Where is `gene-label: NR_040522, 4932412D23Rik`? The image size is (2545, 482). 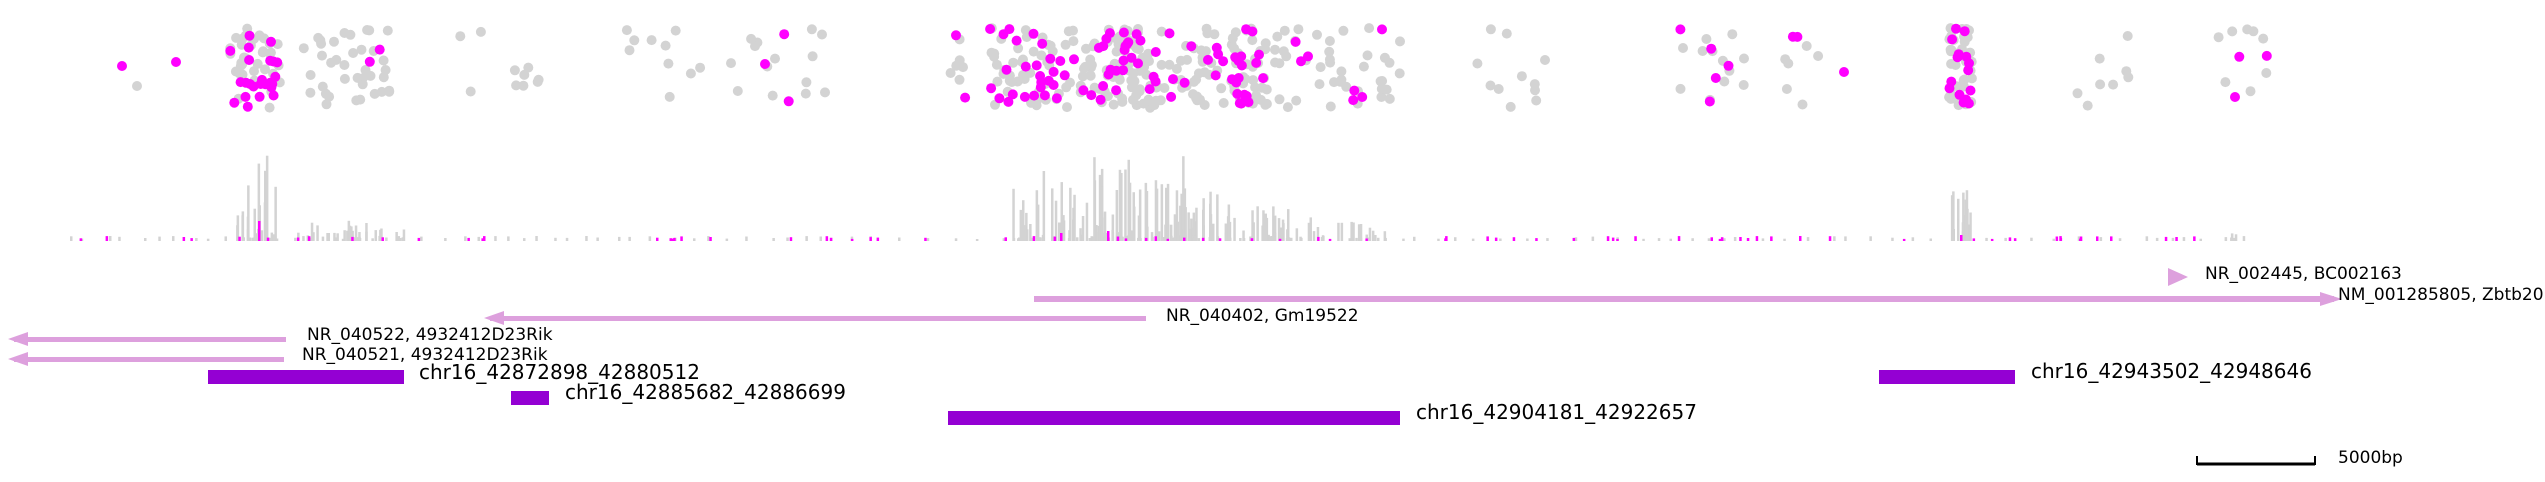
gene-label: NR_040522, 4932412D23Rik is located at coordinates (430, 335).